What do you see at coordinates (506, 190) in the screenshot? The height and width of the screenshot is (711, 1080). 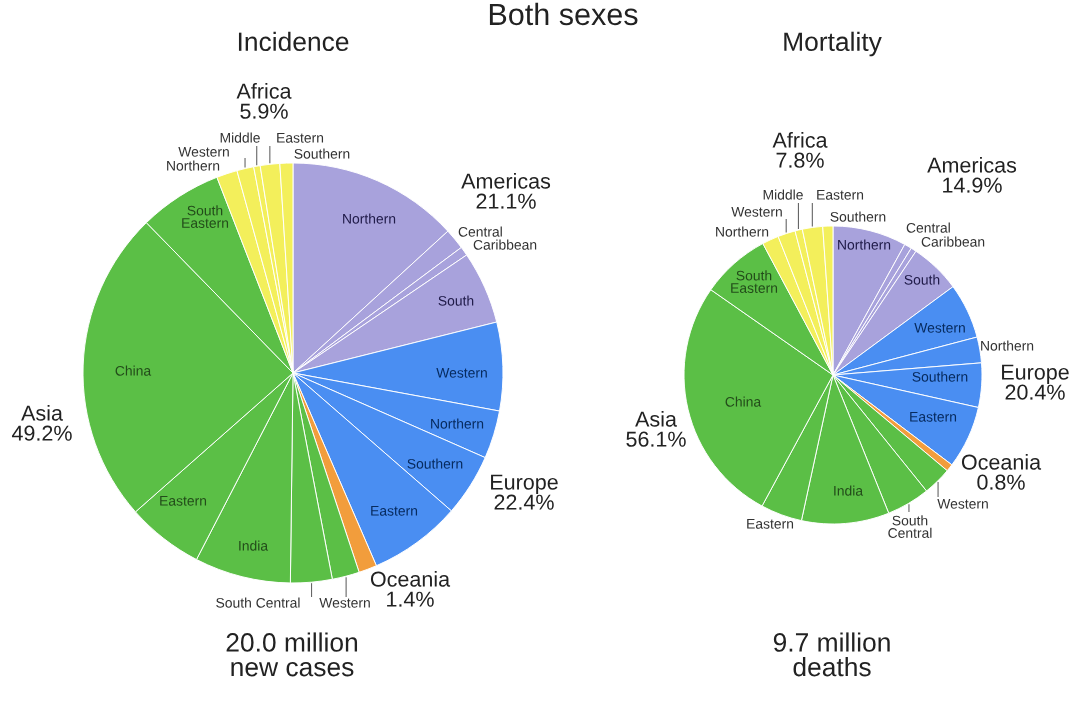 I see `text: Americas 21.1%` at bounding box center [506, 190].